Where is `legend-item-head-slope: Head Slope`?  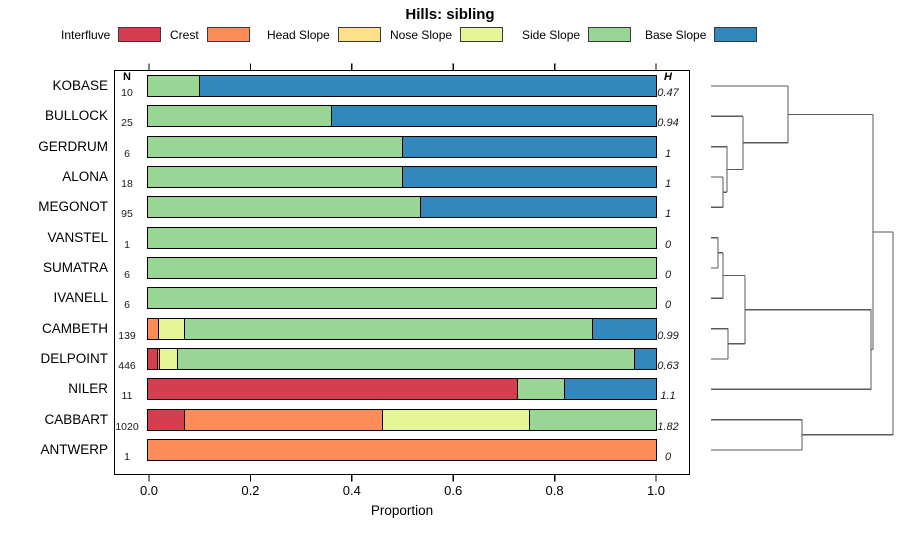
legend-item-head-slope: Head Slope is located at coordinates (324, 34).